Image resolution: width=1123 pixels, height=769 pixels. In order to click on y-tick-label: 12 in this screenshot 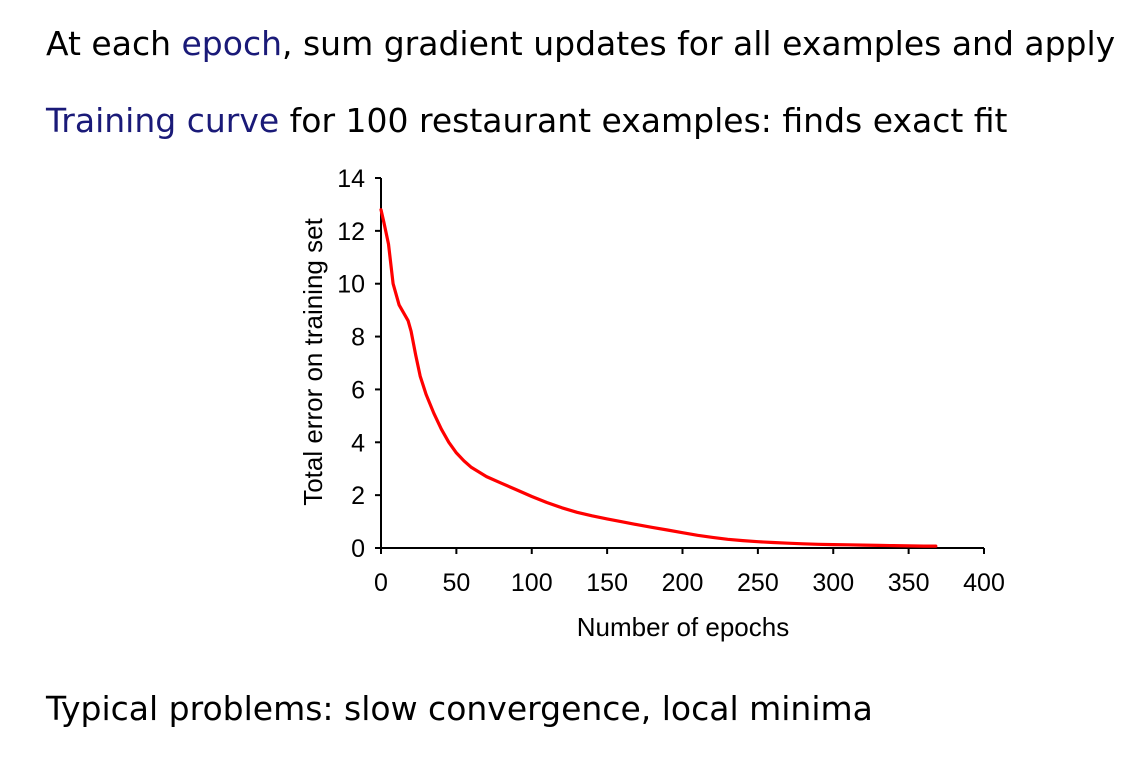, I will do `click(351, 232)`.